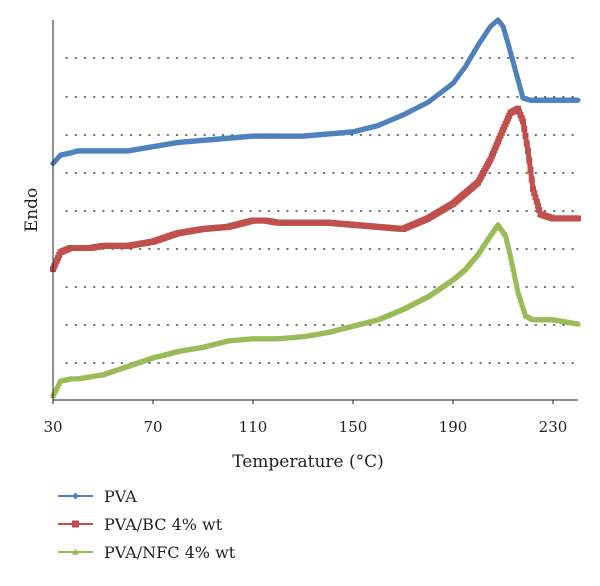 This screenshot has width=600, height=586. What do you see at coordinates (120, 496) in the screenshot?
I see `legend-label-0: PVA` at bounding box center [120, 496].